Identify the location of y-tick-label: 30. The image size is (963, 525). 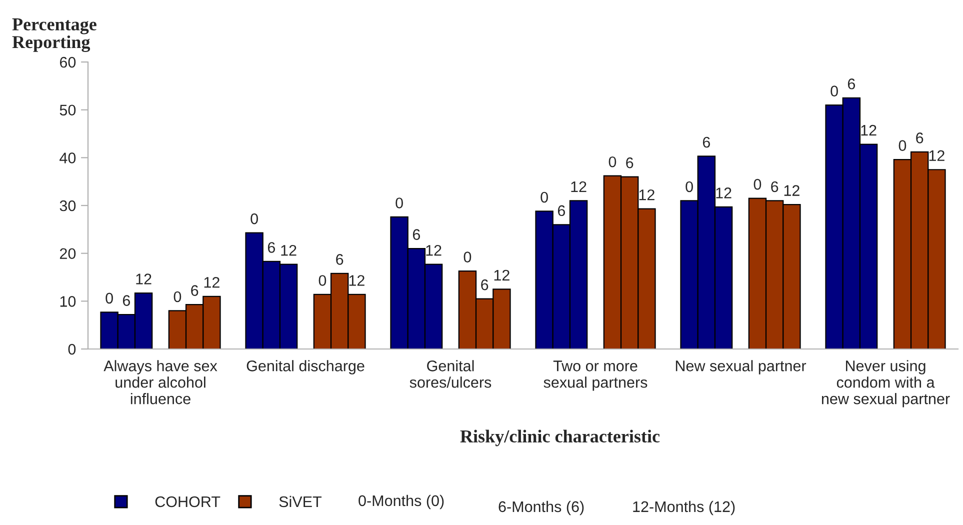
(68, 206).